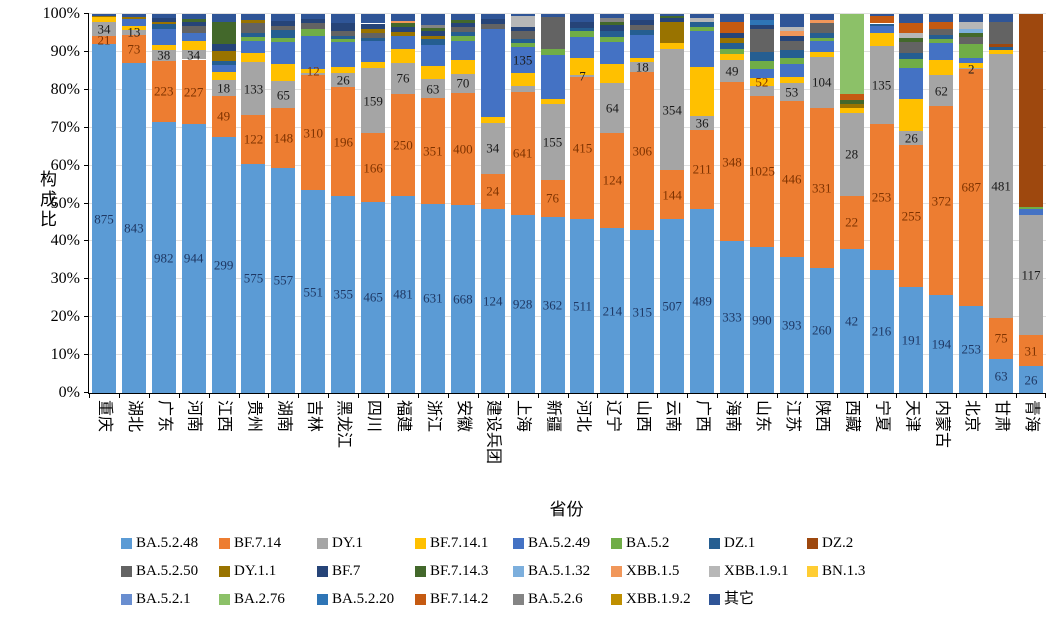 This screenshot has height=621, width=1064. Describe the element at coordinates (821, 330) in the screenshot. I see `data-label: 260` at that location.